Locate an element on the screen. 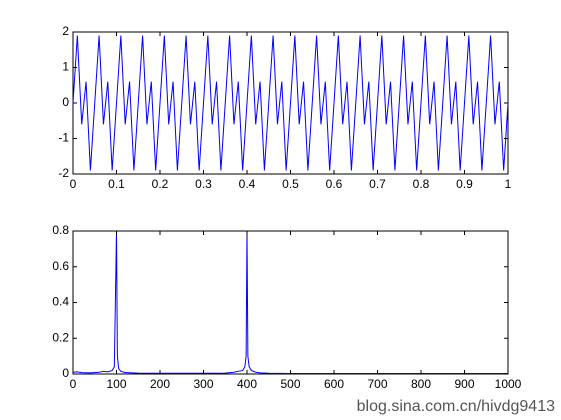 The width and height of the screenshot is (561, 420). x-tick-label: 200 is located at coordinates (160, 384).